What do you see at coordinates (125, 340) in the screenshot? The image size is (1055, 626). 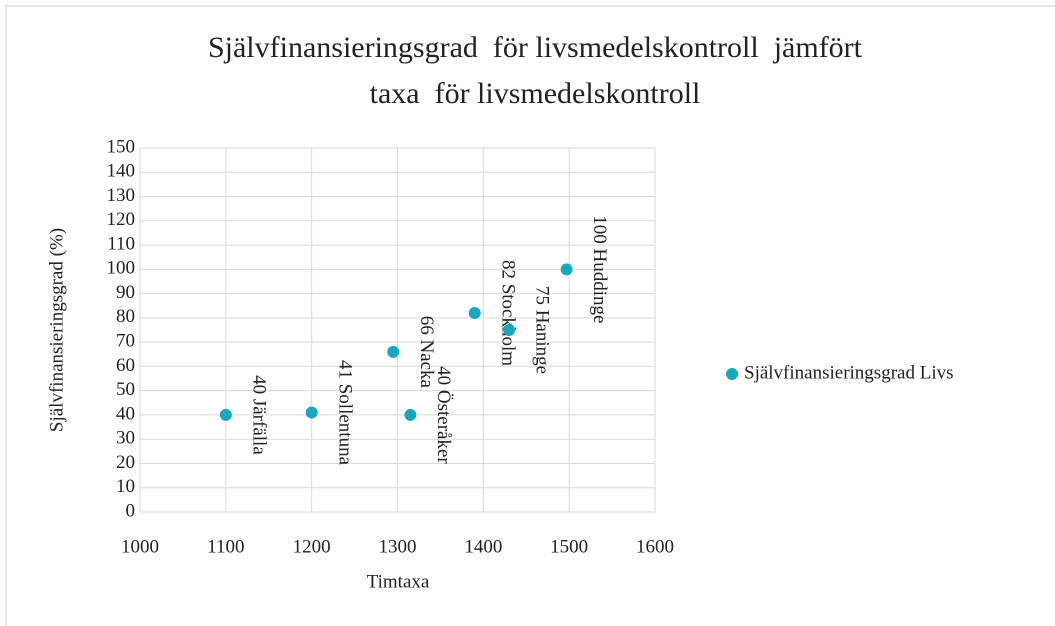 I see `y-tick-label: 70` at bounding box center [125, 340].